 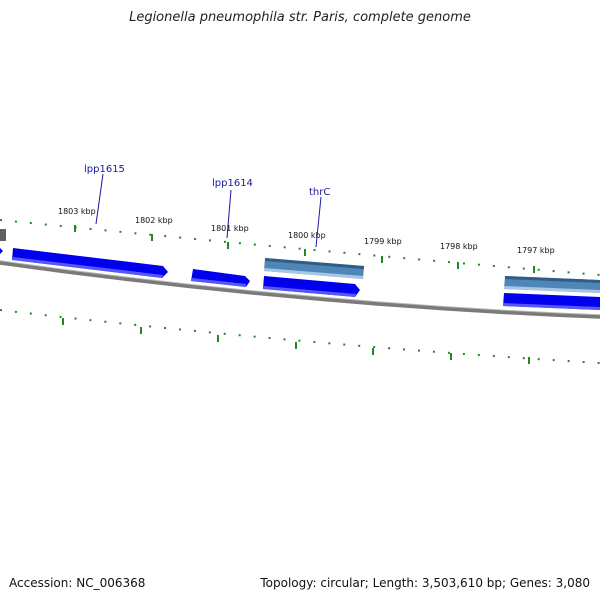 I want to click on inner-scale-ring, so click(x=300, y=336).